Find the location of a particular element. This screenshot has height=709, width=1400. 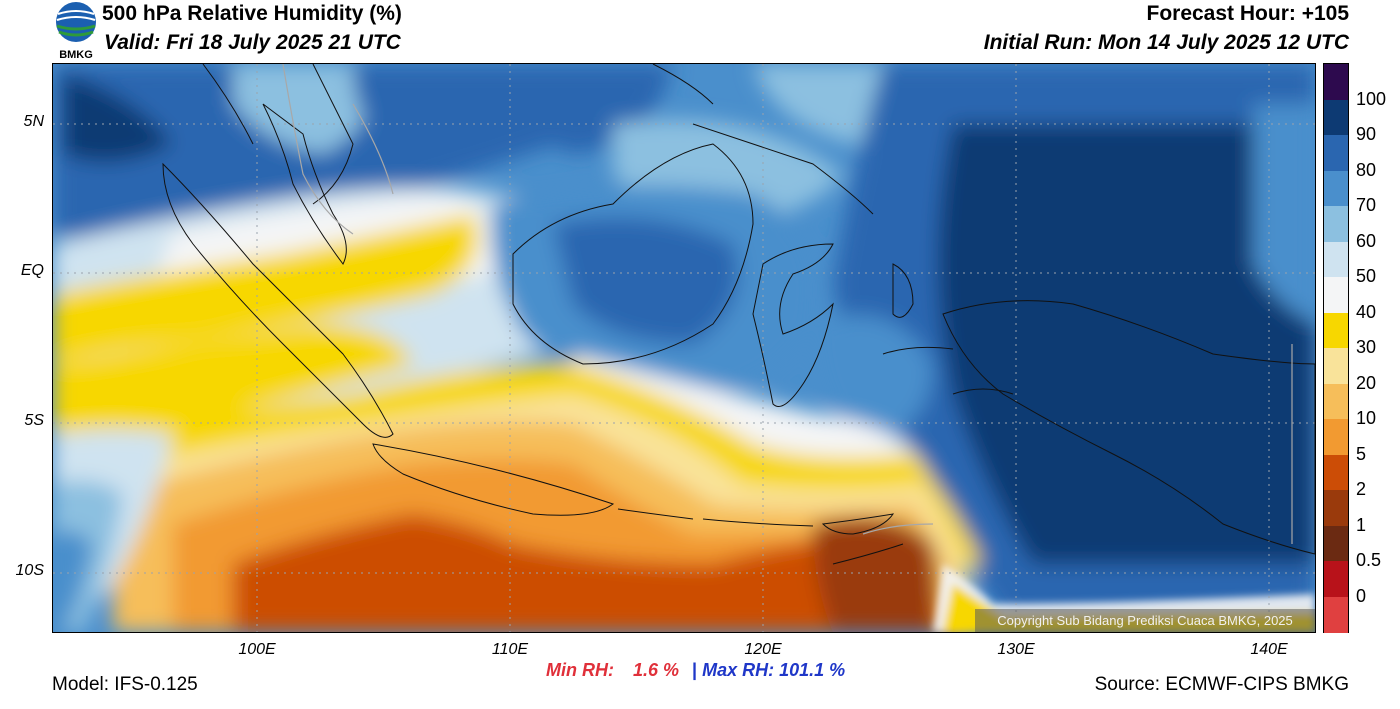

colorbar-label: 20 is located at coordinates (1366, 382).